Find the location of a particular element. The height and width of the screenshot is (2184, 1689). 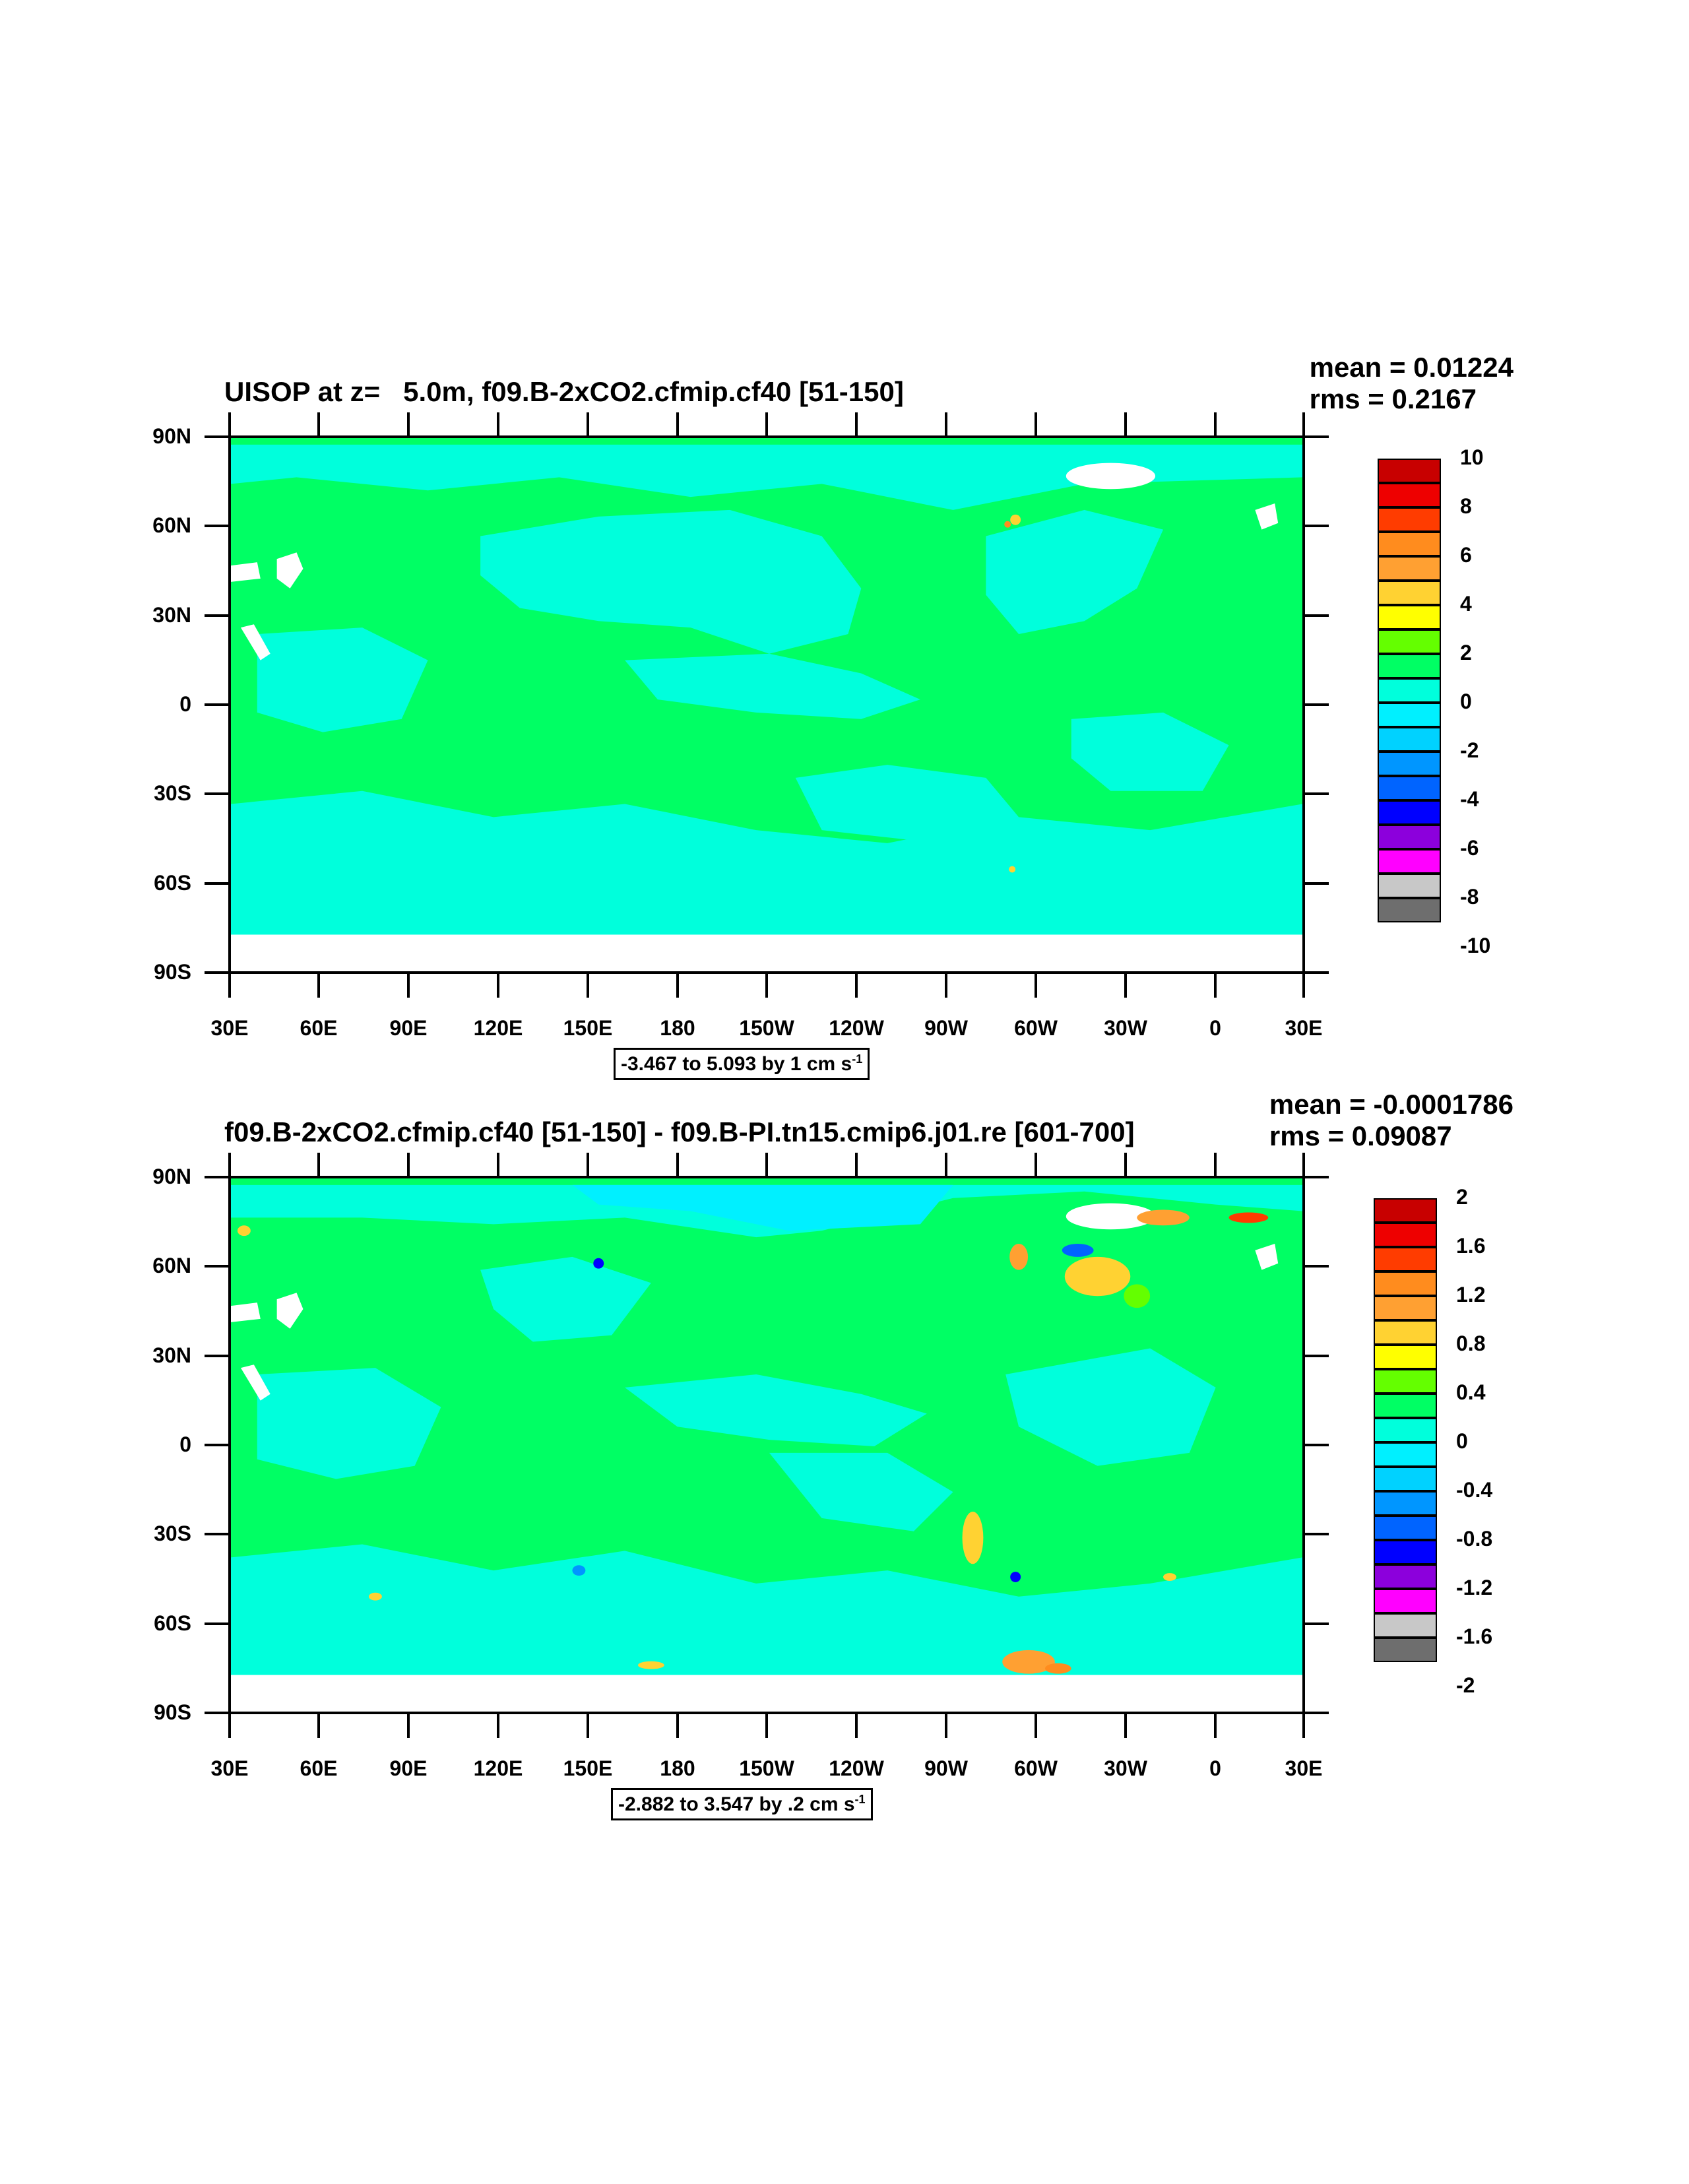

colorbar-label: -0.8 is located at coordinates (1474, 1539).